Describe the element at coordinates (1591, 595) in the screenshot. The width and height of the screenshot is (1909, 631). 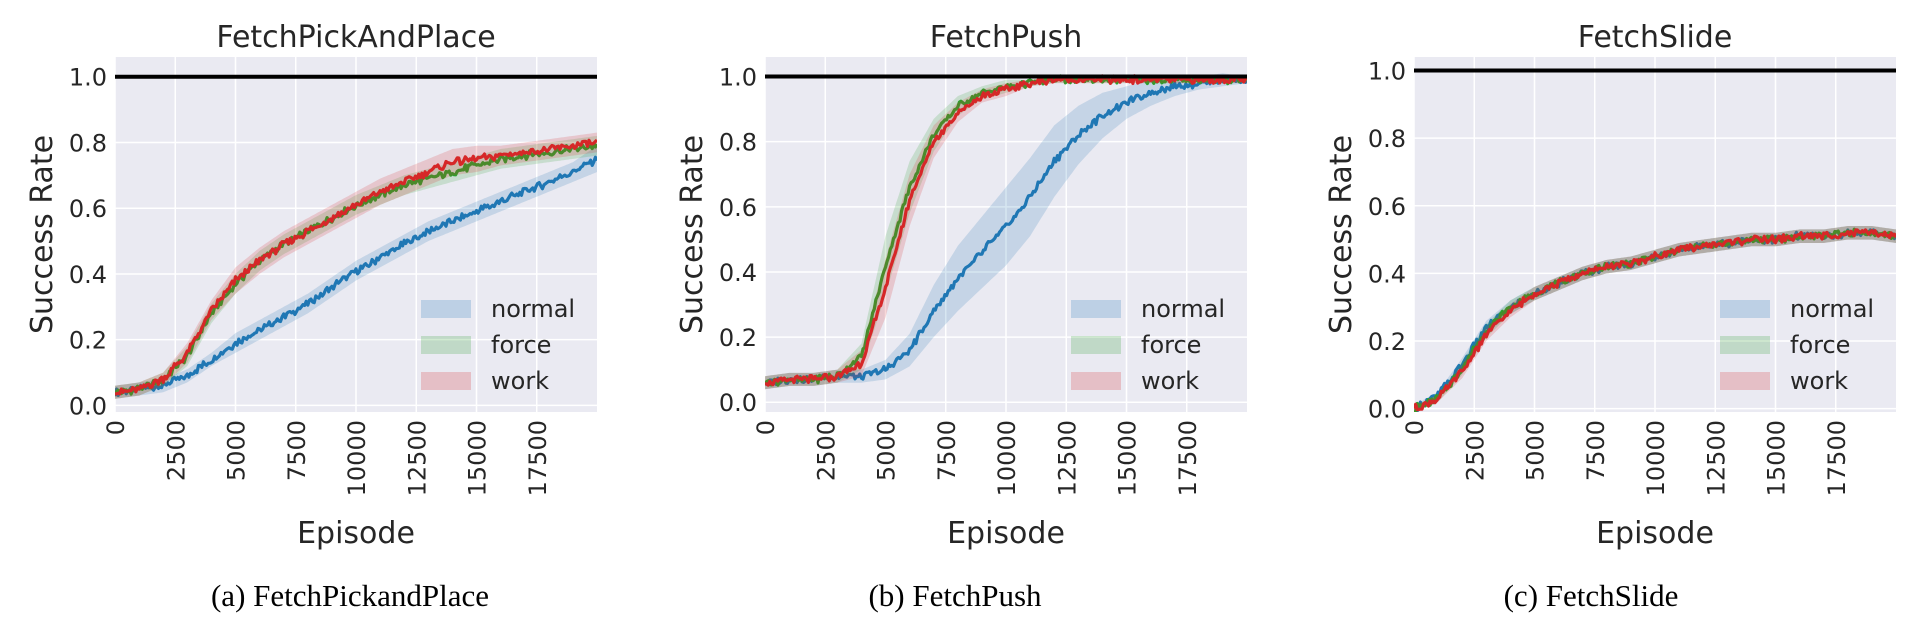
I see `caption-c: (c) FetchSlide` at that location.